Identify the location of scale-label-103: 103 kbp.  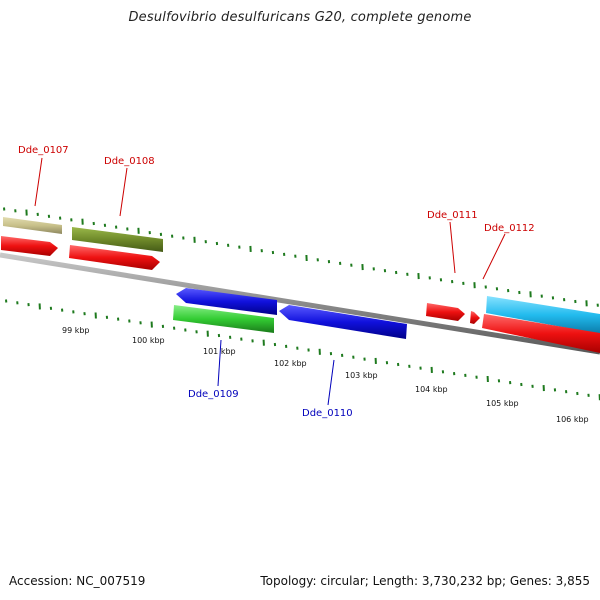
(361, 375).